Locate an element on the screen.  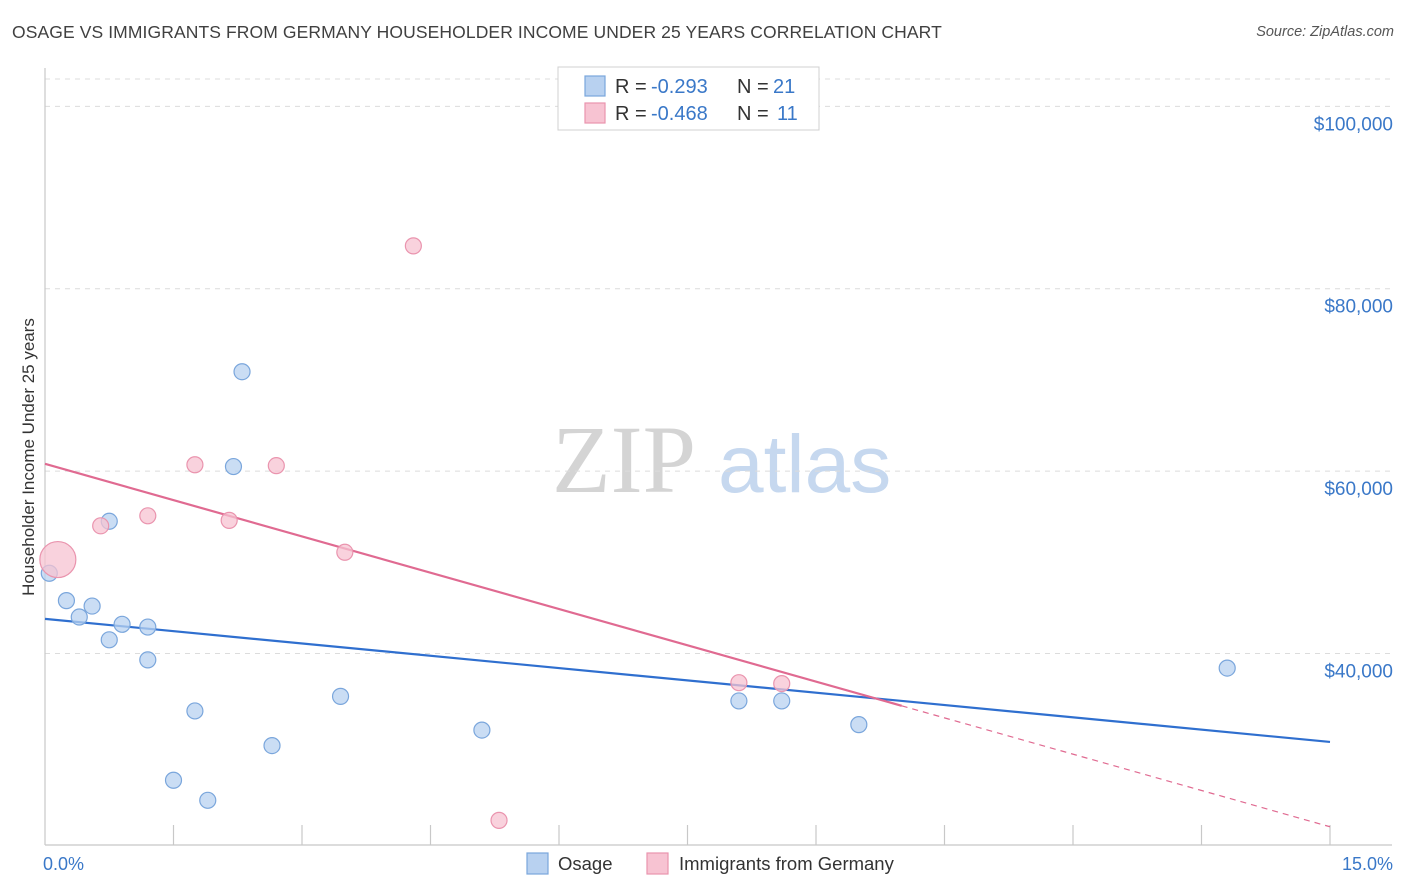
y-tick-label: $100,000 is located at coordinates (1353, 124).